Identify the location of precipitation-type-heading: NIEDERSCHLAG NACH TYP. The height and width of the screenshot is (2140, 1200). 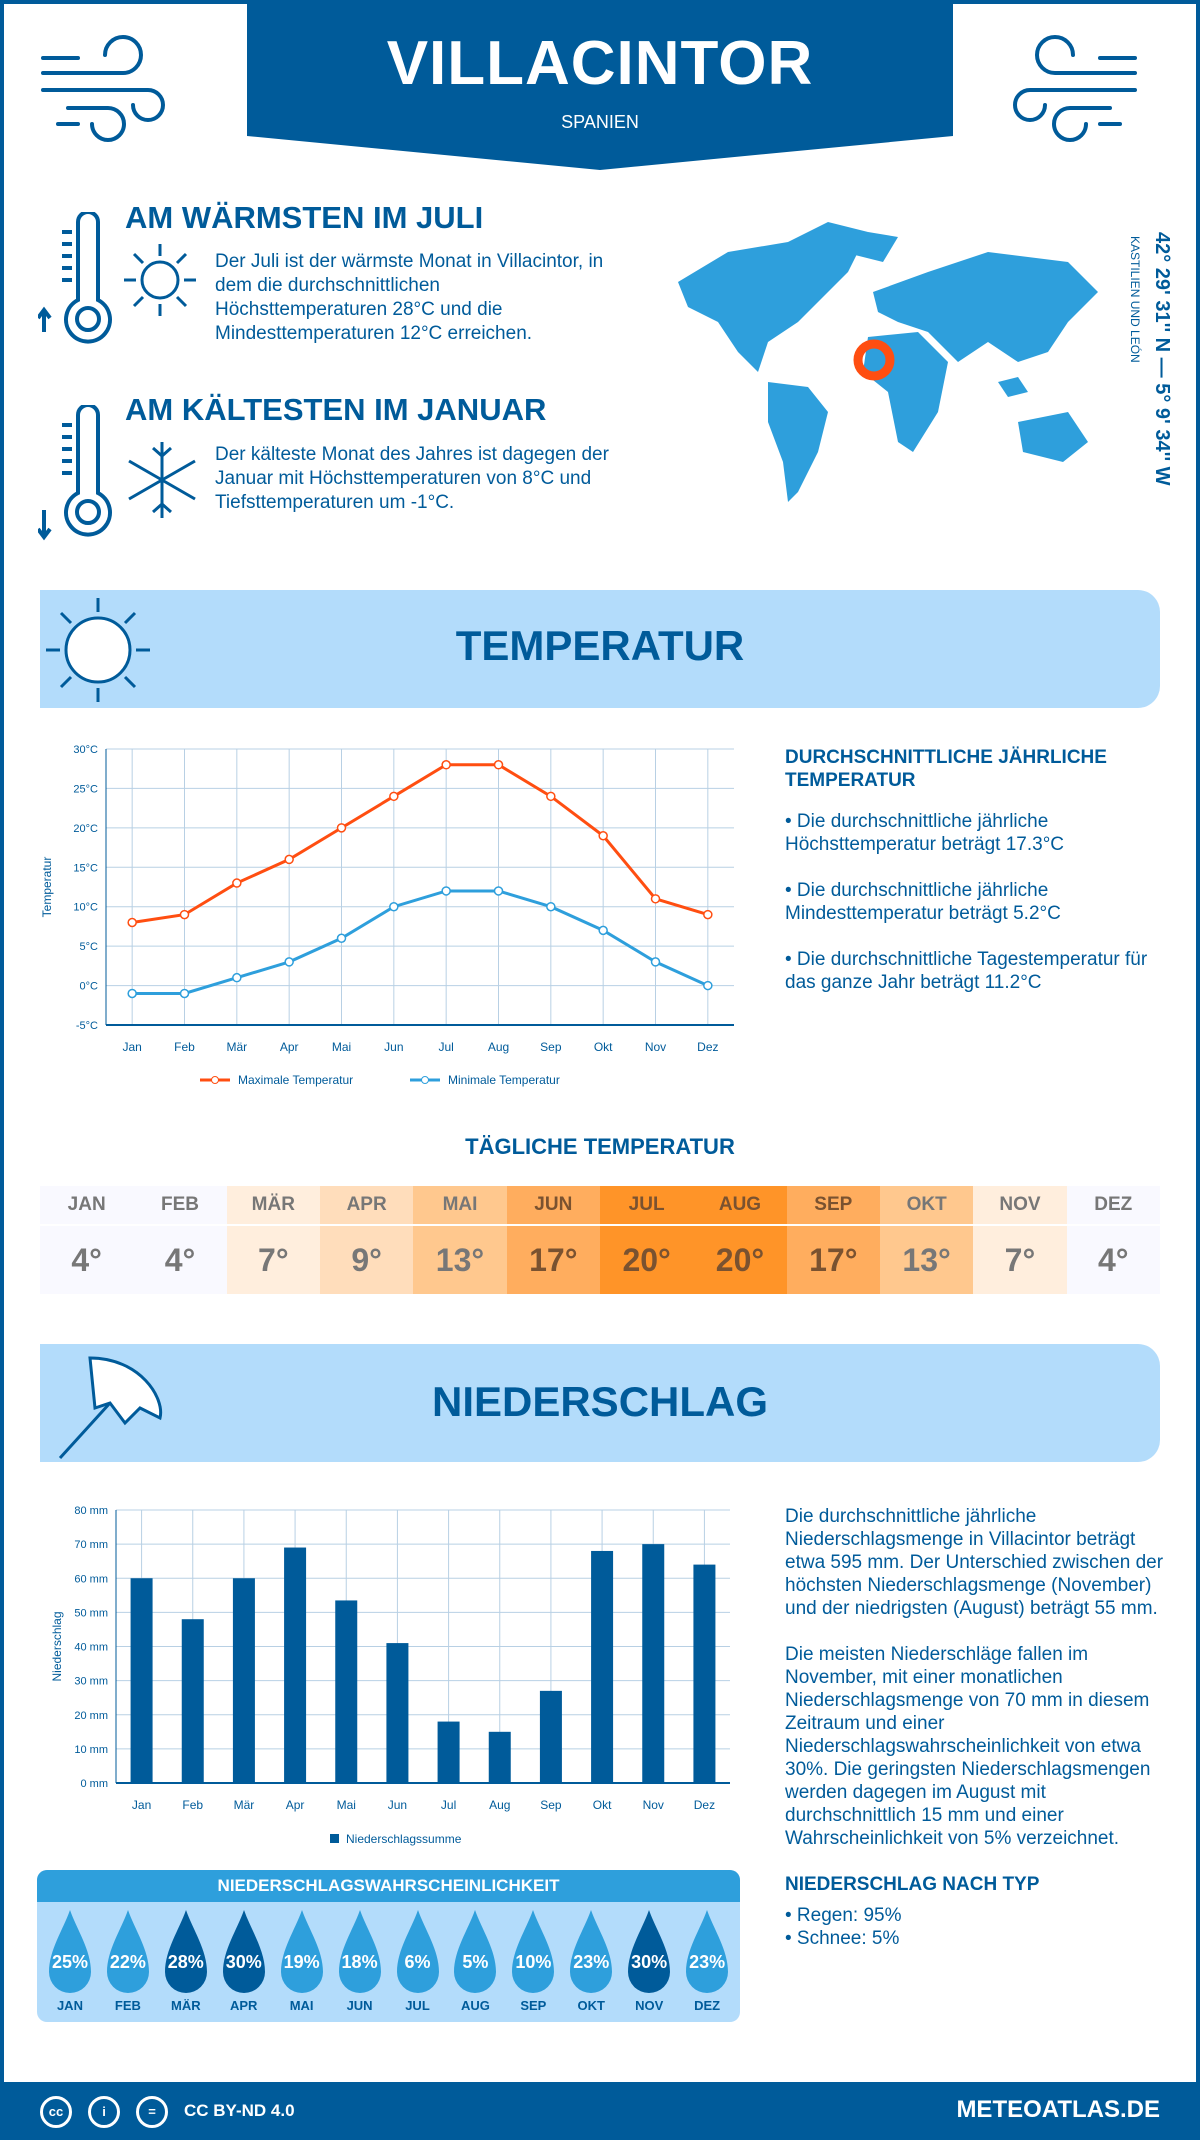
(912, 1884).